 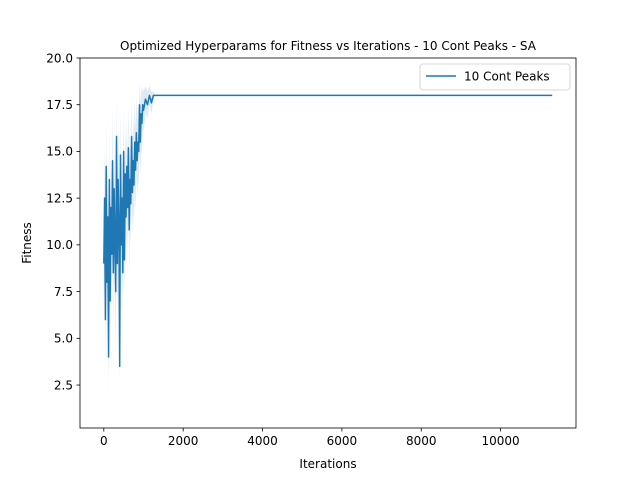 I want to click on y-tick-label: 10.0, so click(x=59, y=245).